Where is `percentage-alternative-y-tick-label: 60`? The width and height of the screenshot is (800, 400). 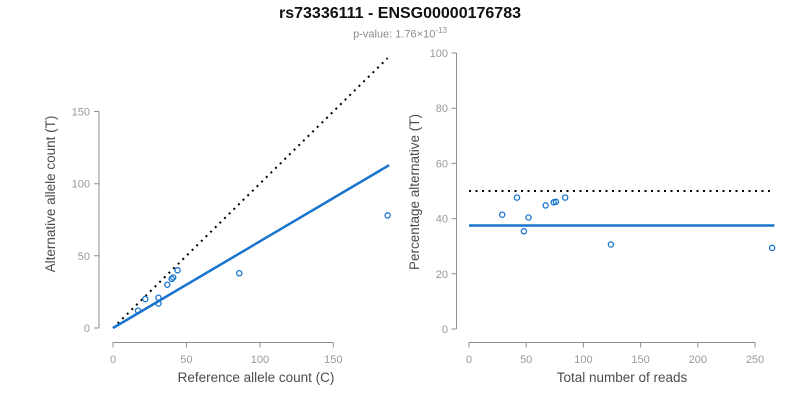
percentage-alternative-y-tick-label: 60 is located at coordinates (442, 164).